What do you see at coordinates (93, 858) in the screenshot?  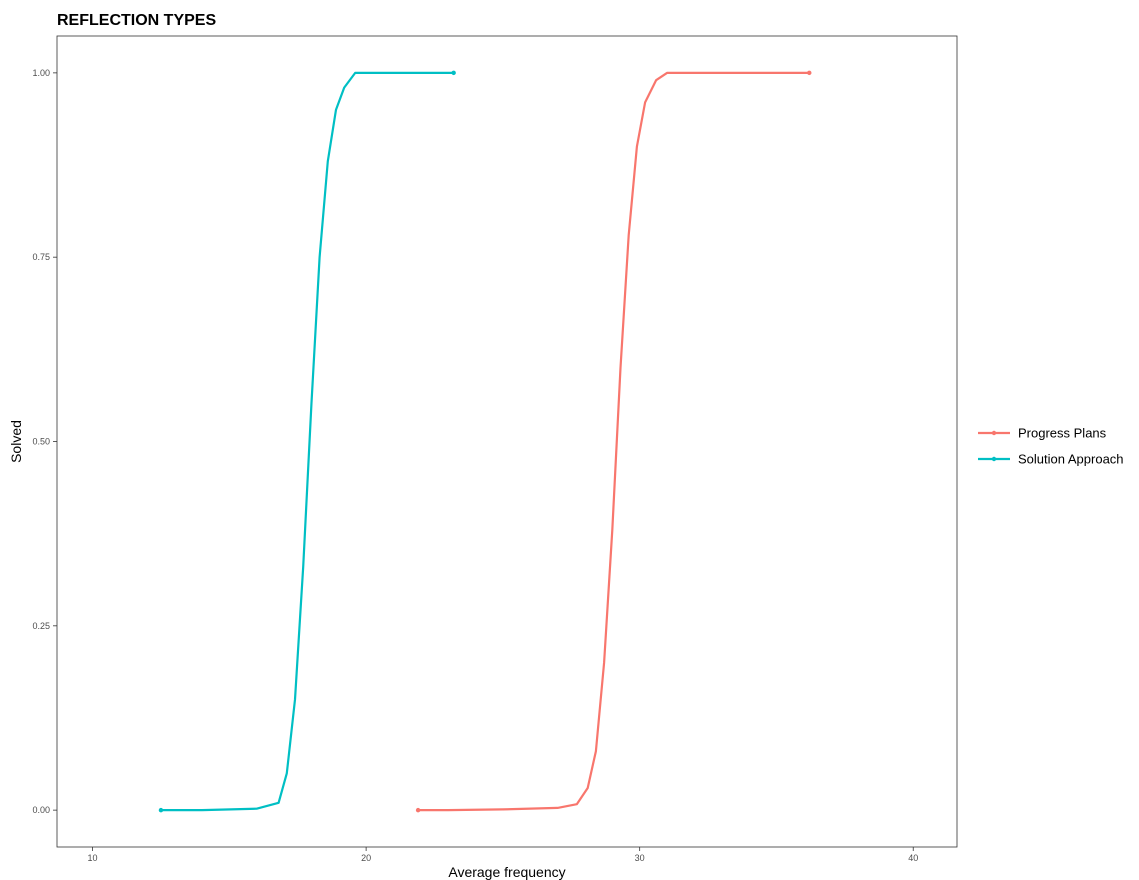 I see `x-tick-label: 10` at bounding box center [93, 858].